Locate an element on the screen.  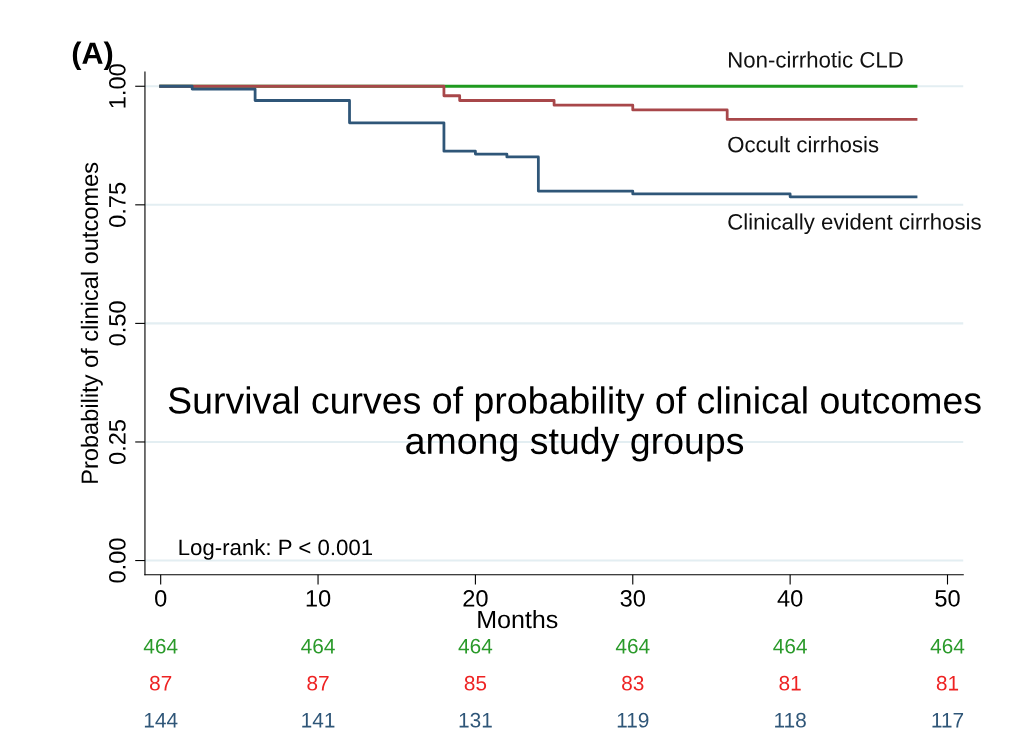
y-axis-title: Probability of clinical outcomes is located at coordinates (91, 322).